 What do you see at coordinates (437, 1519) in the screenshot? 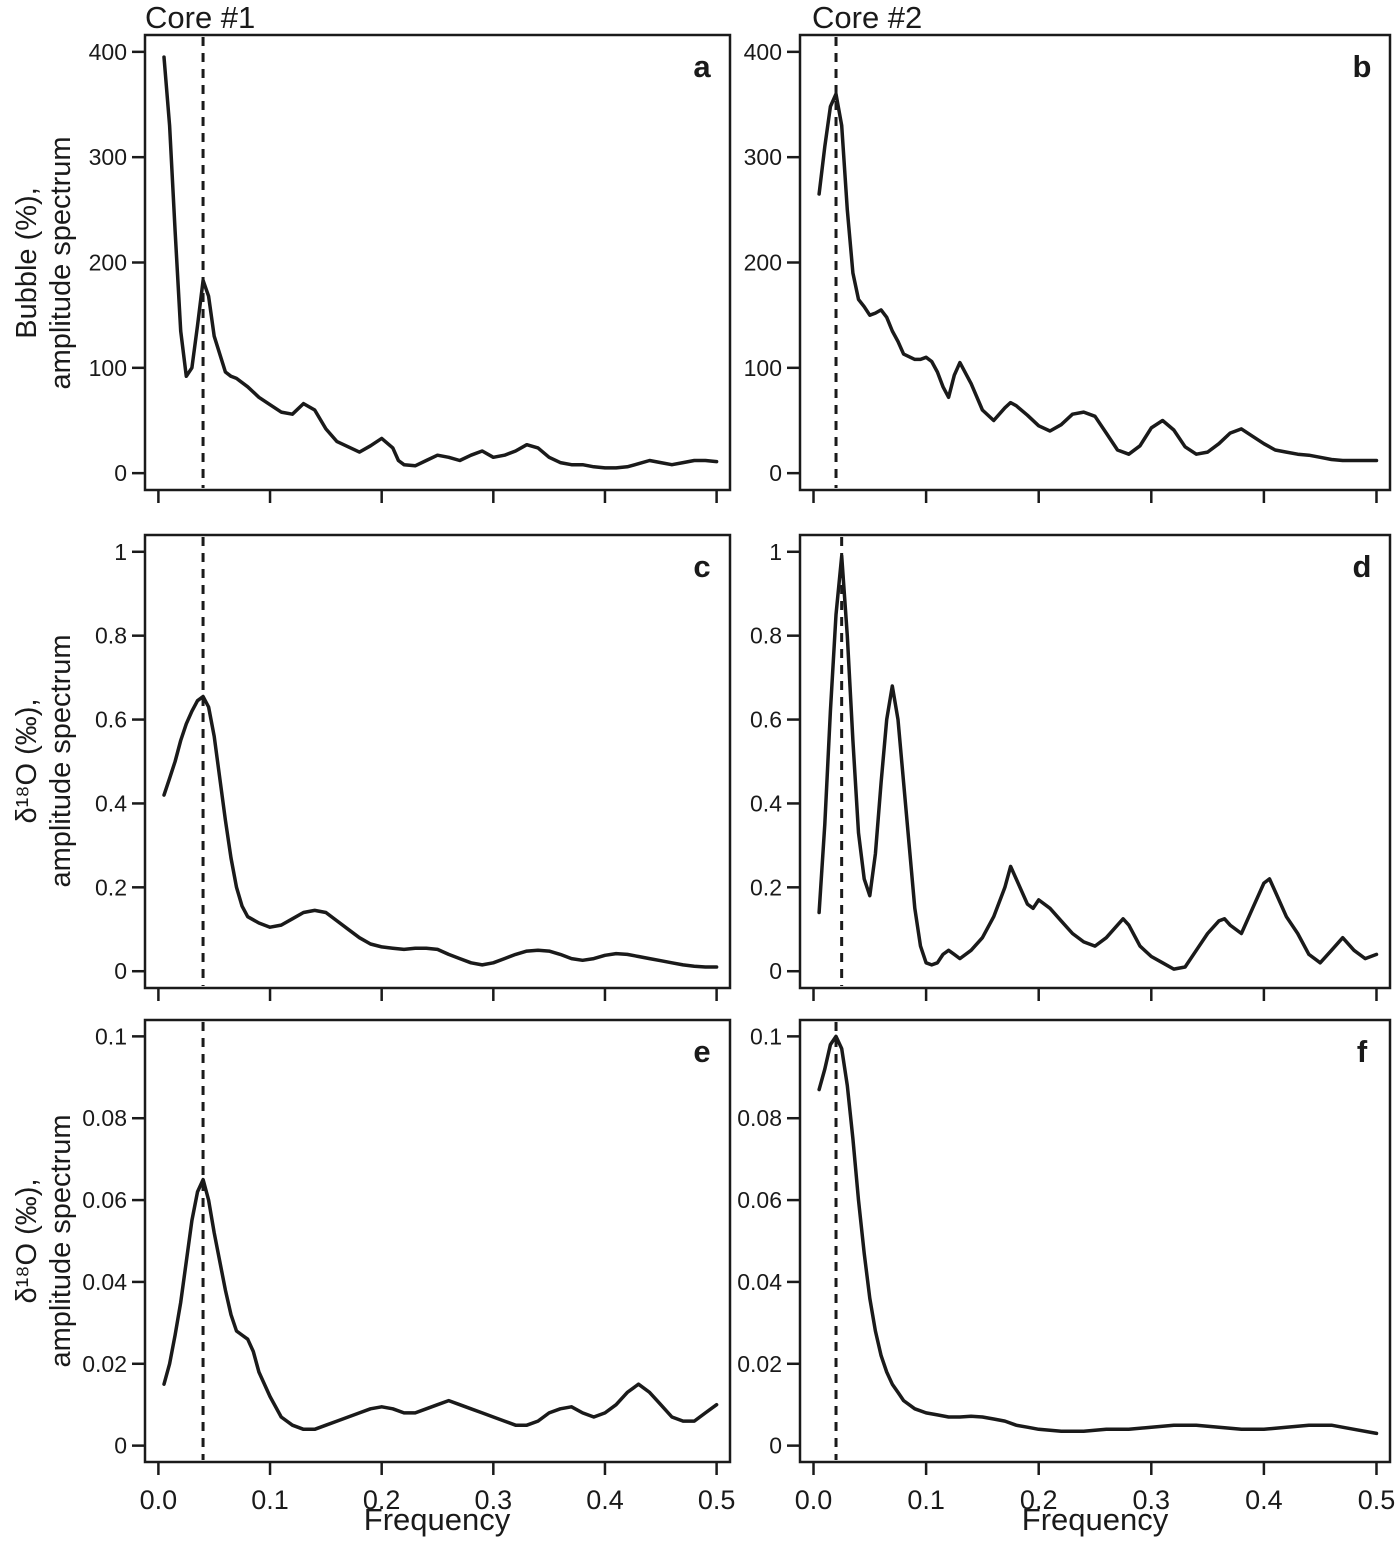
I see `xlabel-frequency-left: Frequency` at bounding box center [437, 1519].